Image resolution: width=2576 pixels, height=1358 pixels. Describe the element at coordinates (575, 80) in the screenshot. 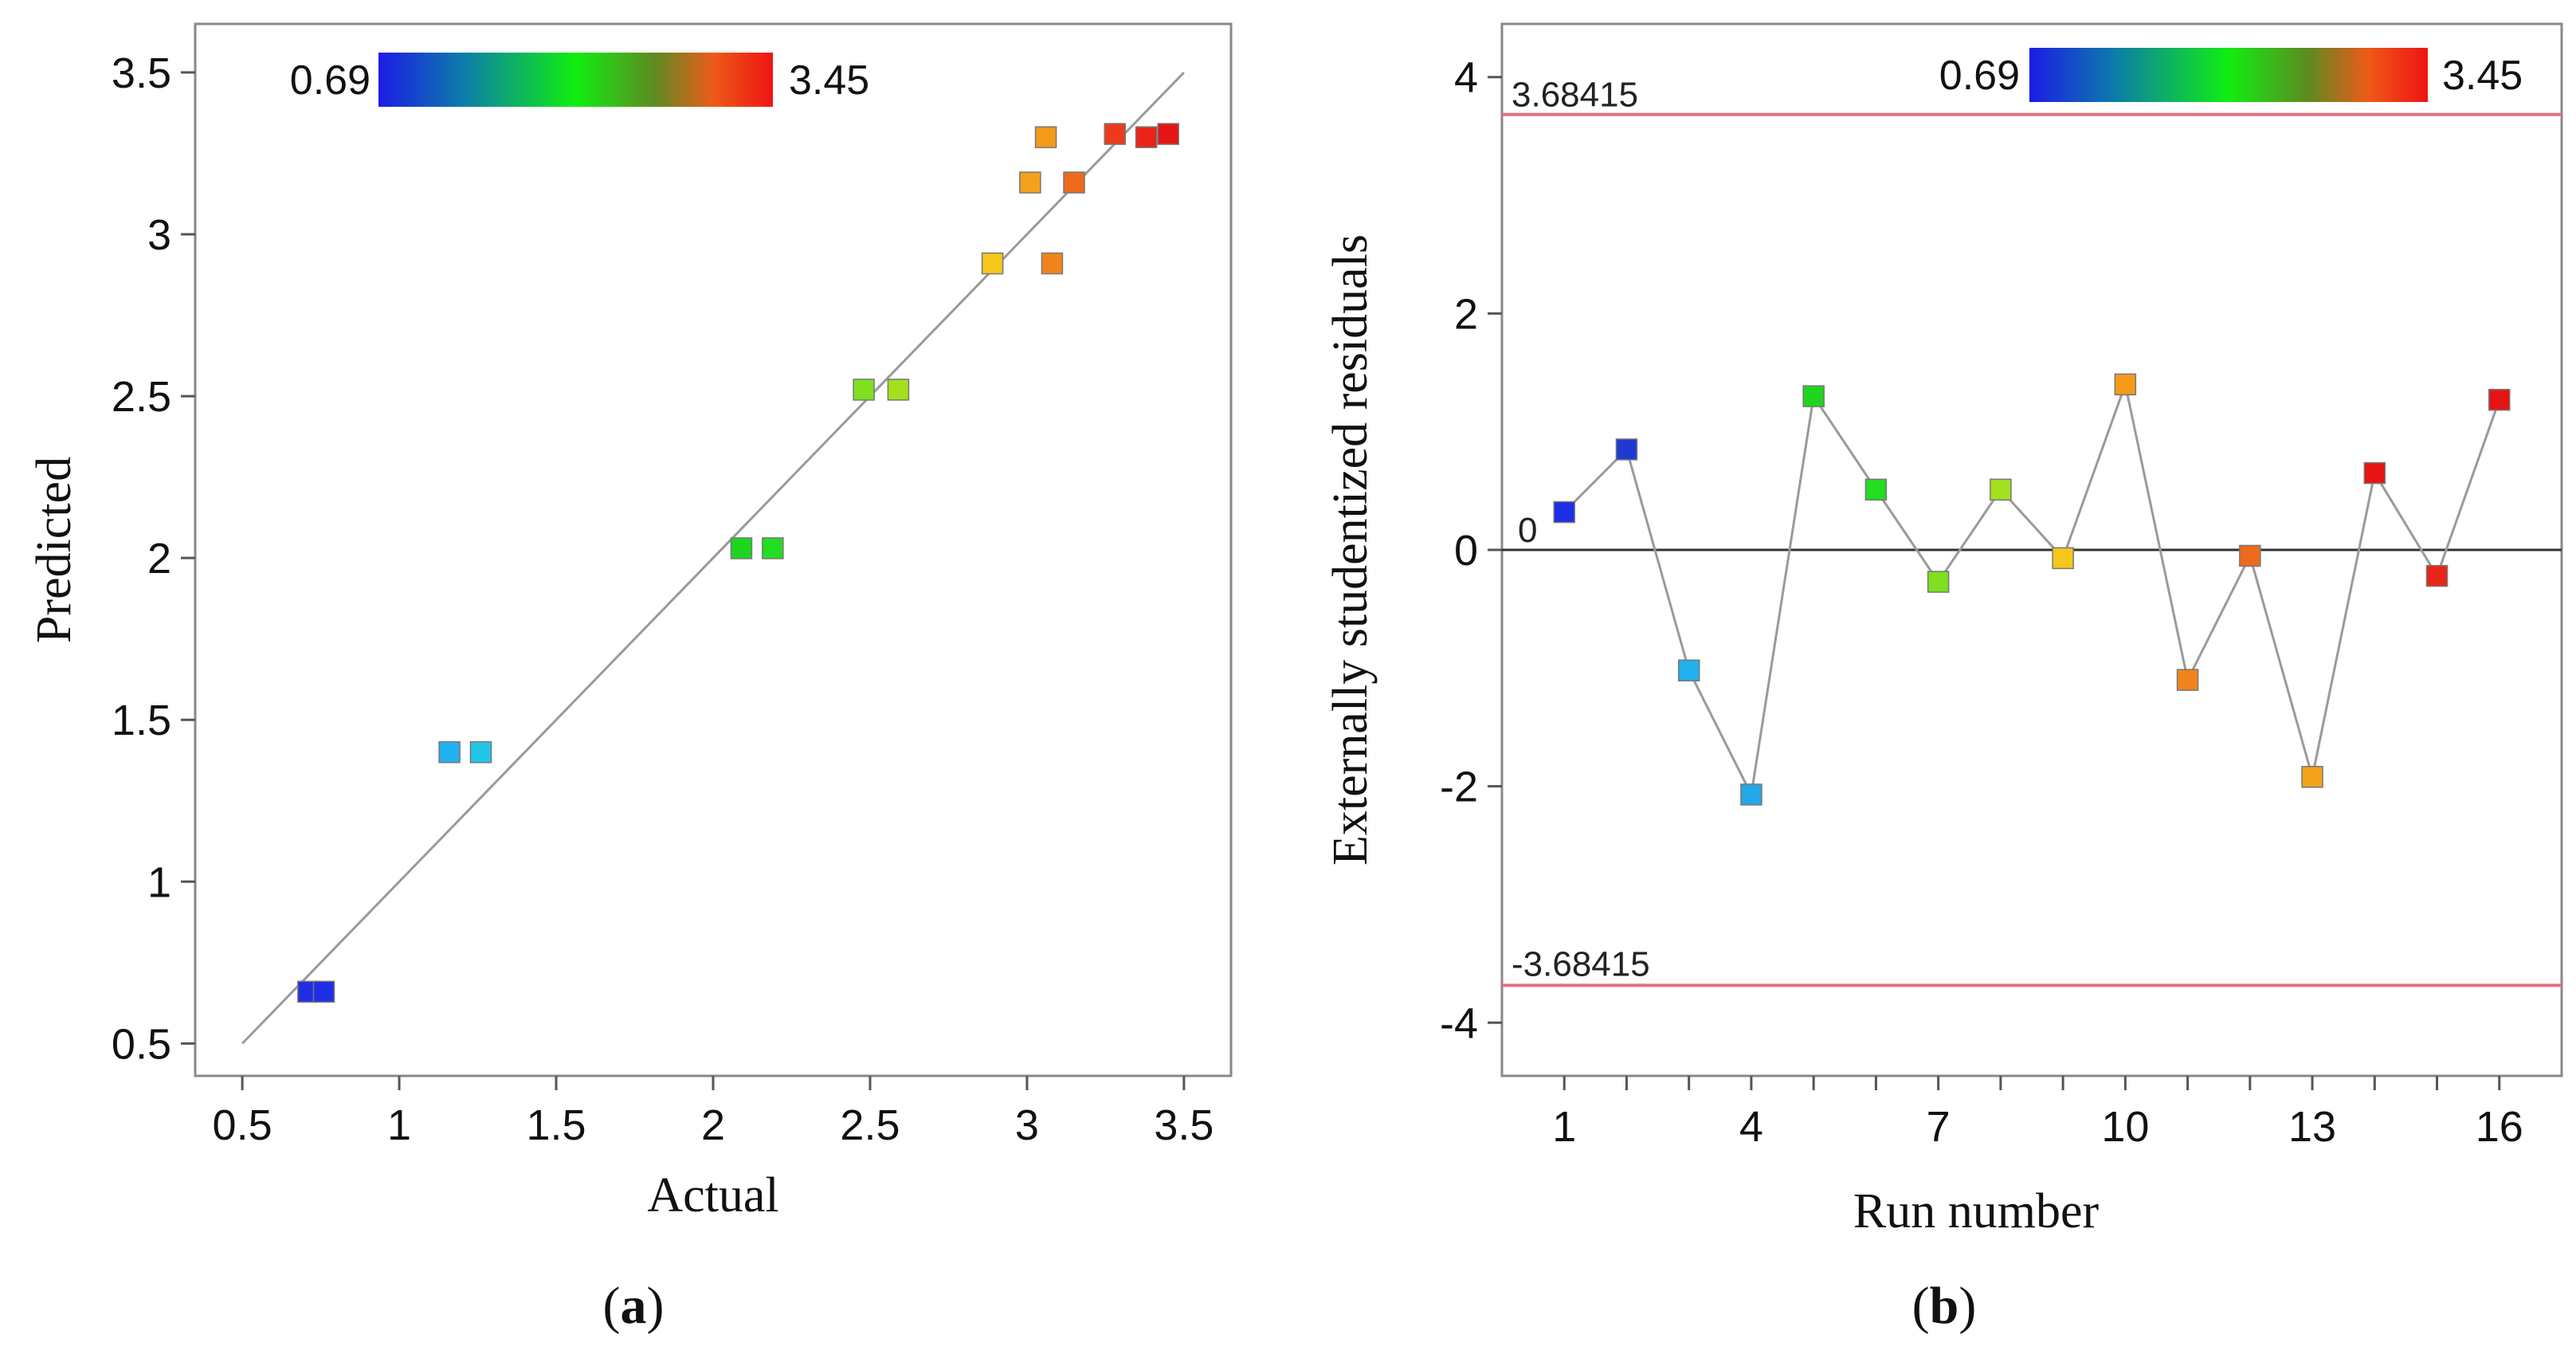

I see `panel-a-colorbar-gradient` at that location.